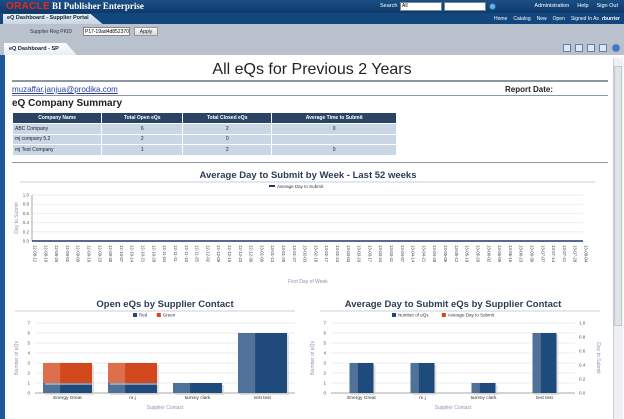 The image size is (624, 419). Describe the element at coordinates (57, 118) in the screenshot. I see `column-header: Company Name` at that location.